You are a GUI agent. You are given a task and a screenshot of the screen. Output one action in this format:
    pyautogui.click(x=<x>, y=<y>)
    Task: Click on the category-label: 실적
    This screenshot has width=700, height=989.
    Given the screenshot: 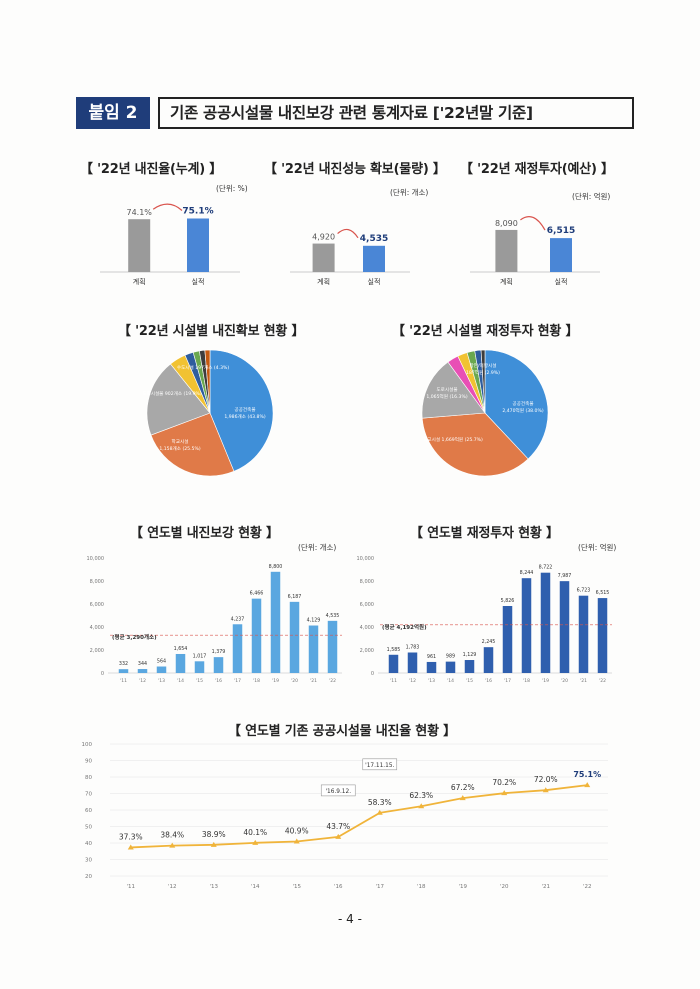 What is the action you would take?
    pyautogui.click(x=374, y=281)
    